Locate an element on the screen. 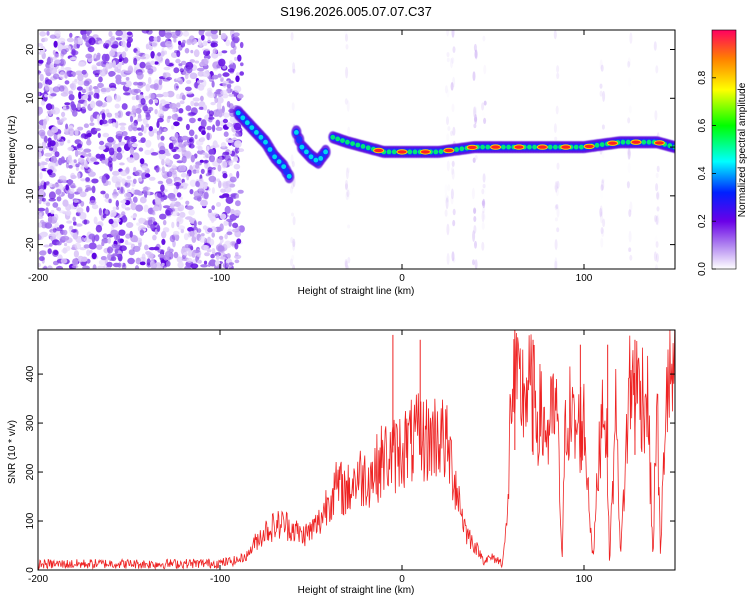  spectrogram-ylabel: Frequency (Hz) is located at coordinates (12, 150).